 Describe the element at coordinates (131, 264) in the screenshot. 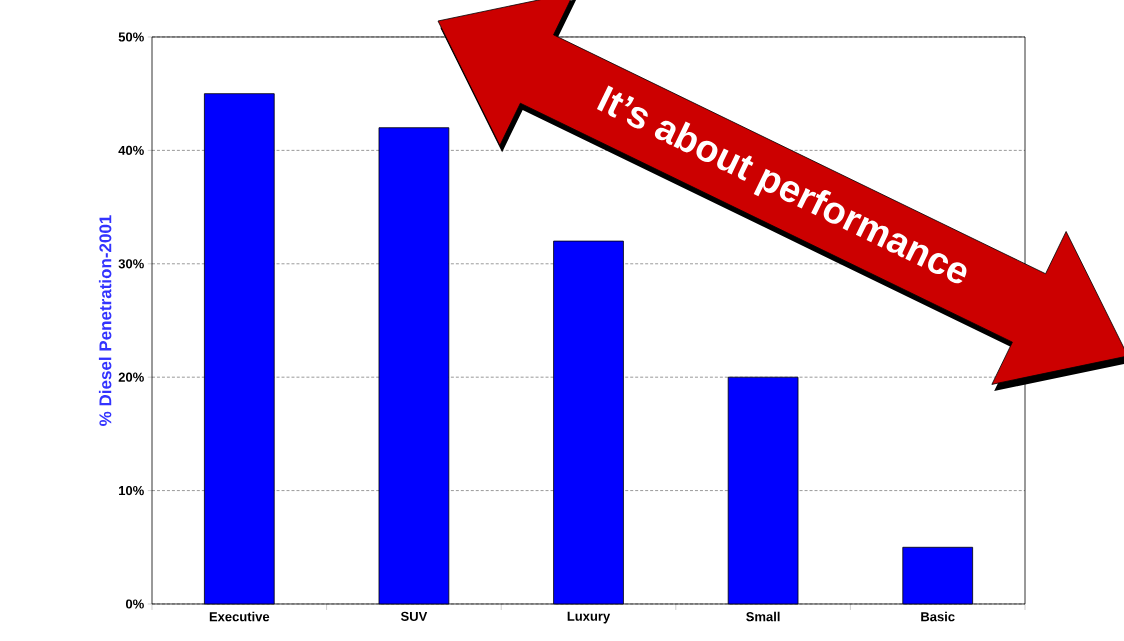

I see `y-tick-label: 30%` at that location.